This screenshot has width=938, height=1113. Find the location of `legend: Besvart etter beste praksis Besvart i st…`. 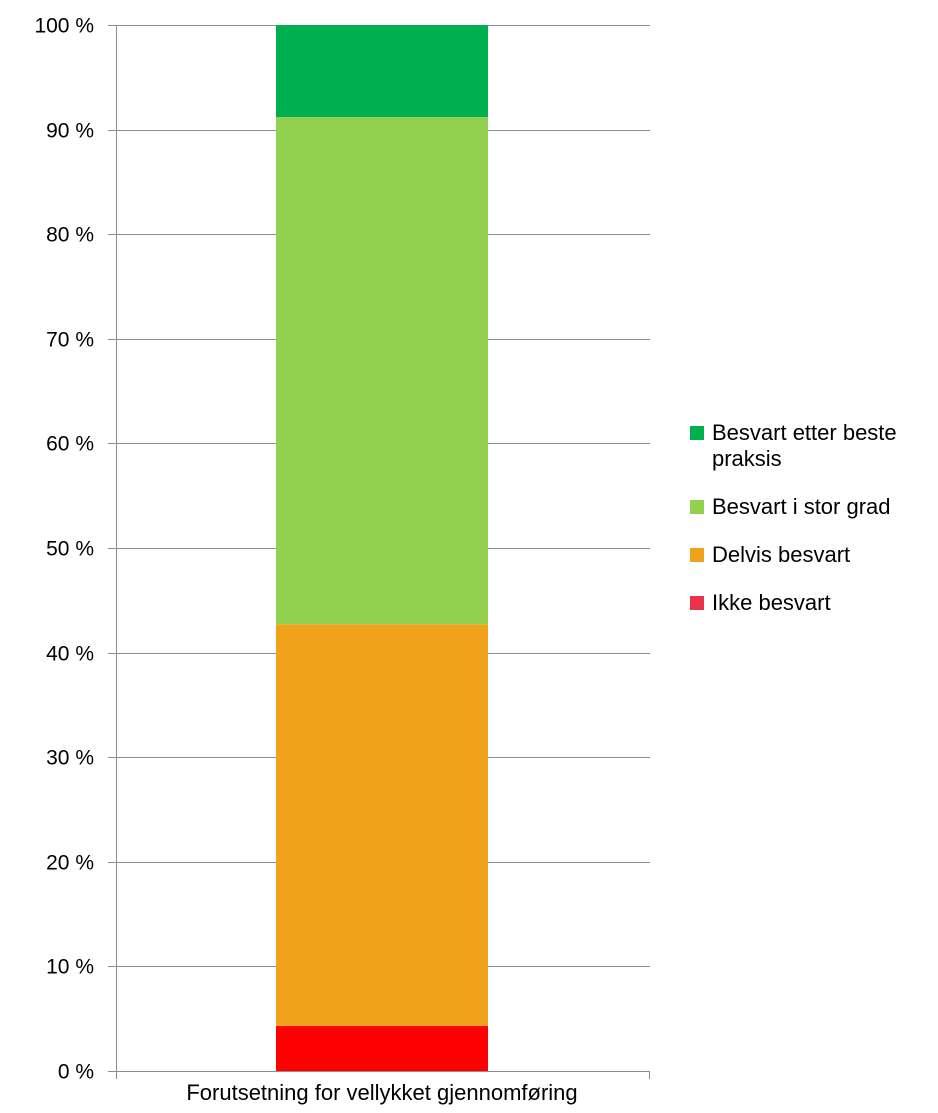

legend: Besvart etter beste praksis Besvart i st… is located at coordinates (812, 529).